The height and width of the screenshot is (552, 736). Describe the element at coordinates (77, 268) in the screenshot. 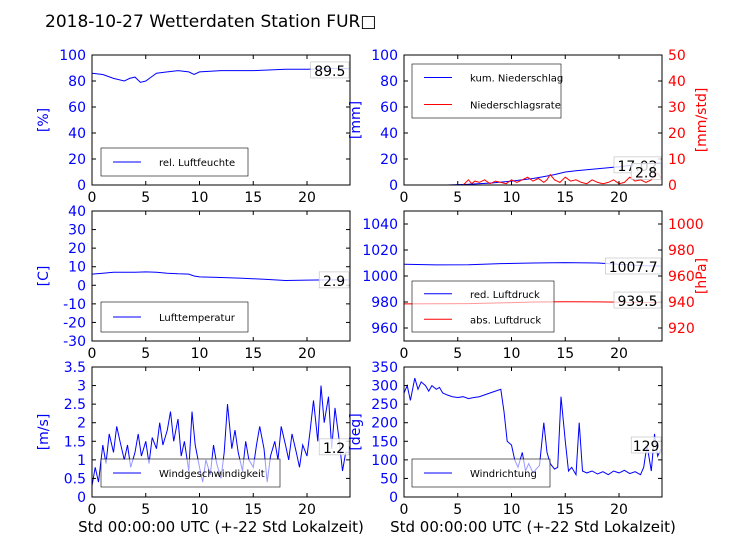

I see `y-tick-label: 10` at that location.